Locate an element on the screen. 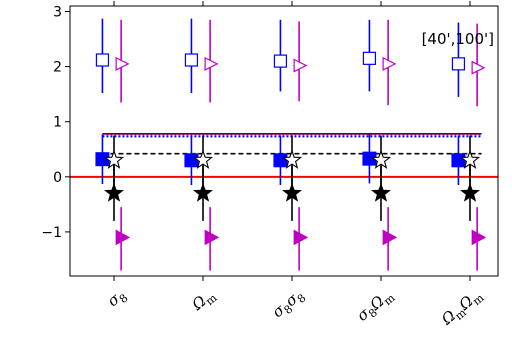 This screenshot has width=512, height=344. y-tick-label: −1 is located at coordinates (51, 233).